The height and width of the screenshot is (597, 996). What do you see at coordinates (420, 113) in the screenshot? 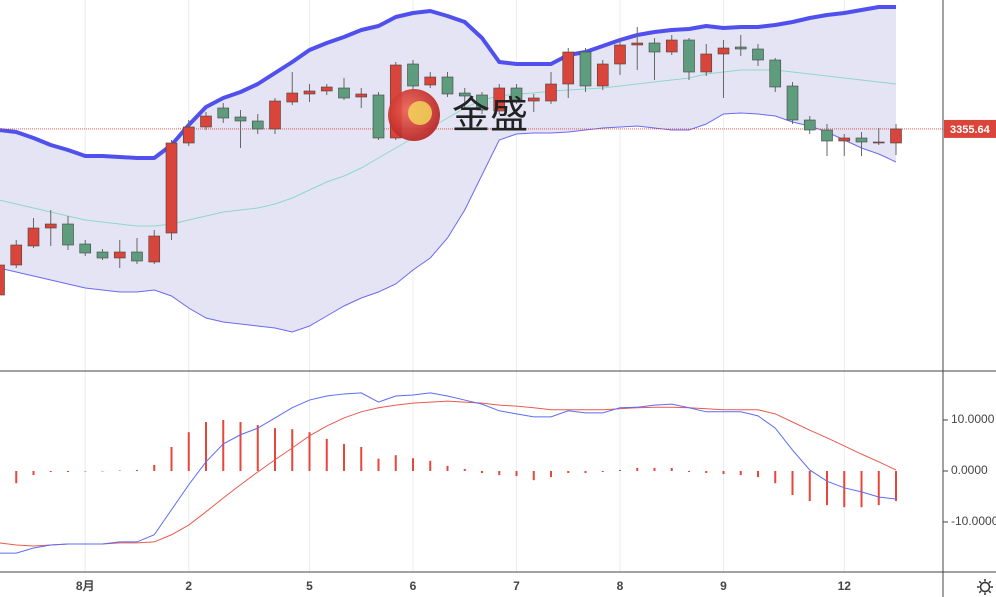
I see `logo-inner` at bounding box center [420, 113].